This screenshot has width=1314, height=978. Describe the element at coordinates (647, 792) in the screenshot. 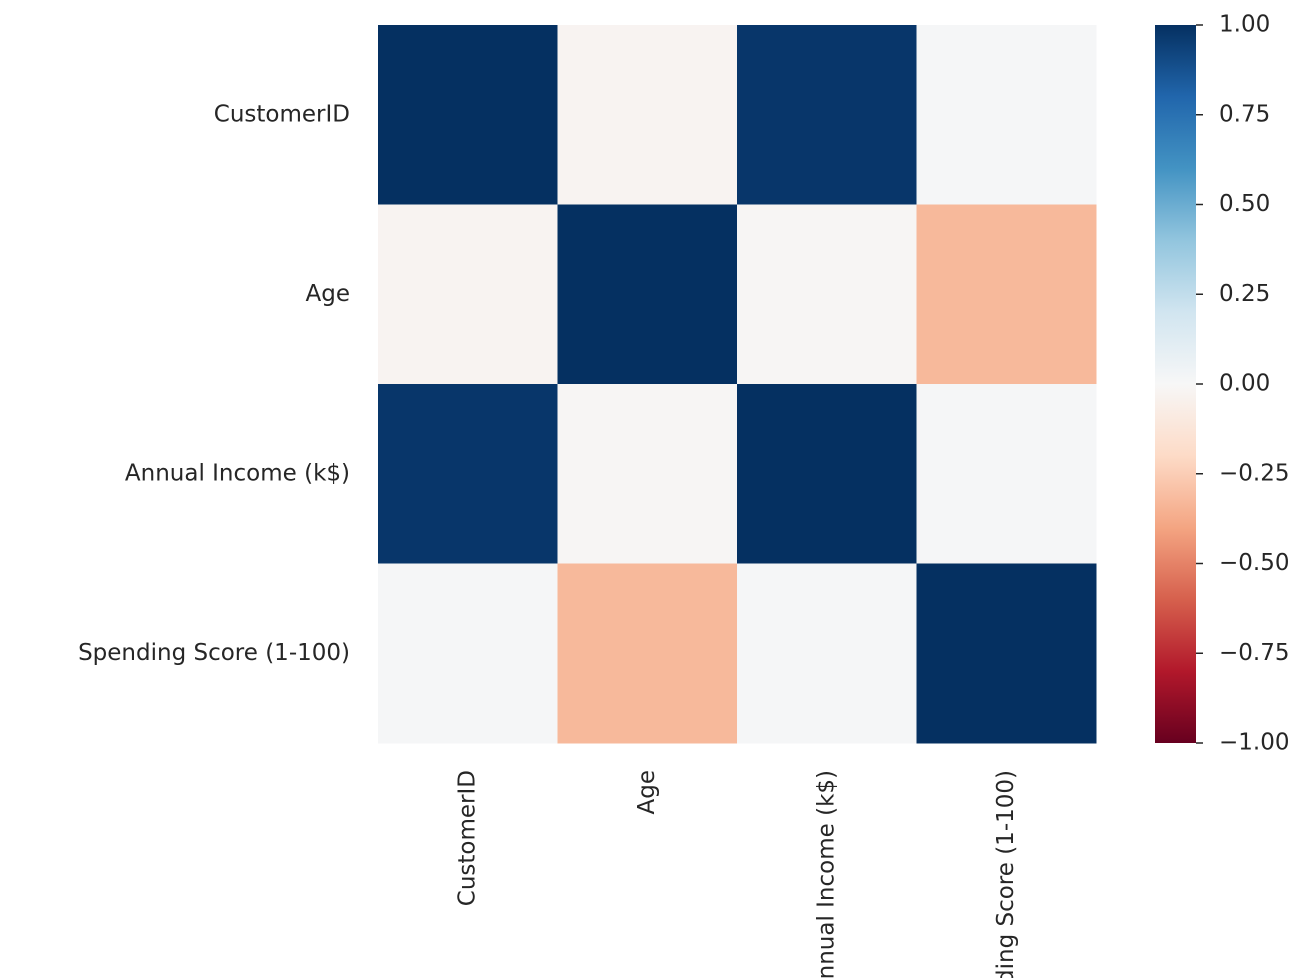

I see `x-tick-label: Age` at that location.